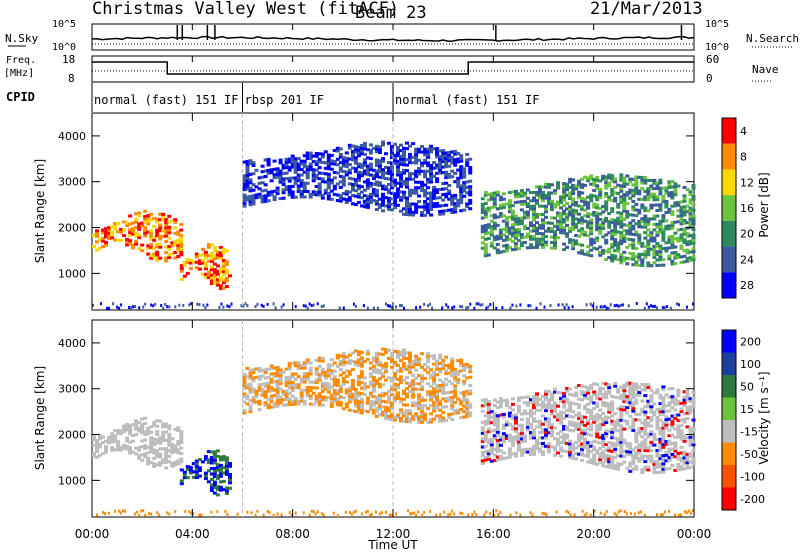 The height and width of the screenshot is (554, 800). What do you see at coordinates (729, 341) in the screenshot?
I see `colorbar-swatch` at bounding box center [729, 341].